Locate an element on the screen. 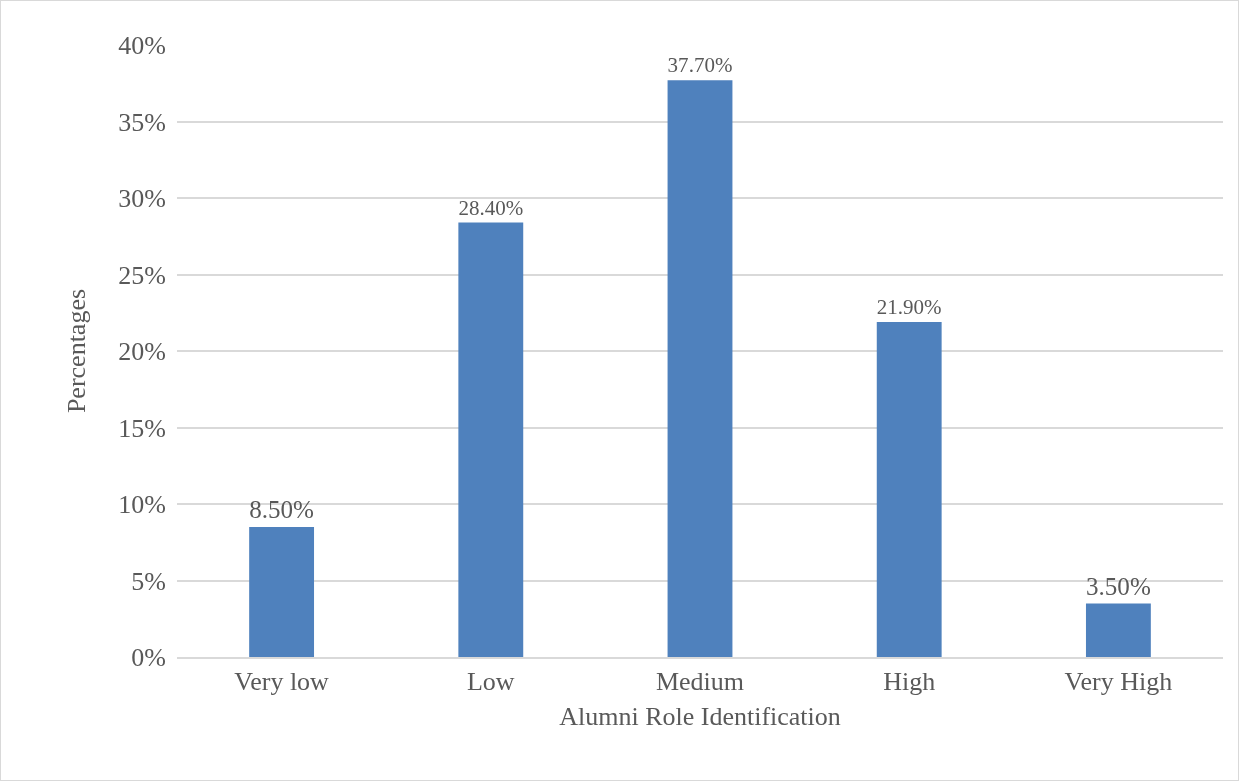  y-tick-label: 35% is located at coordinates (142, 122).